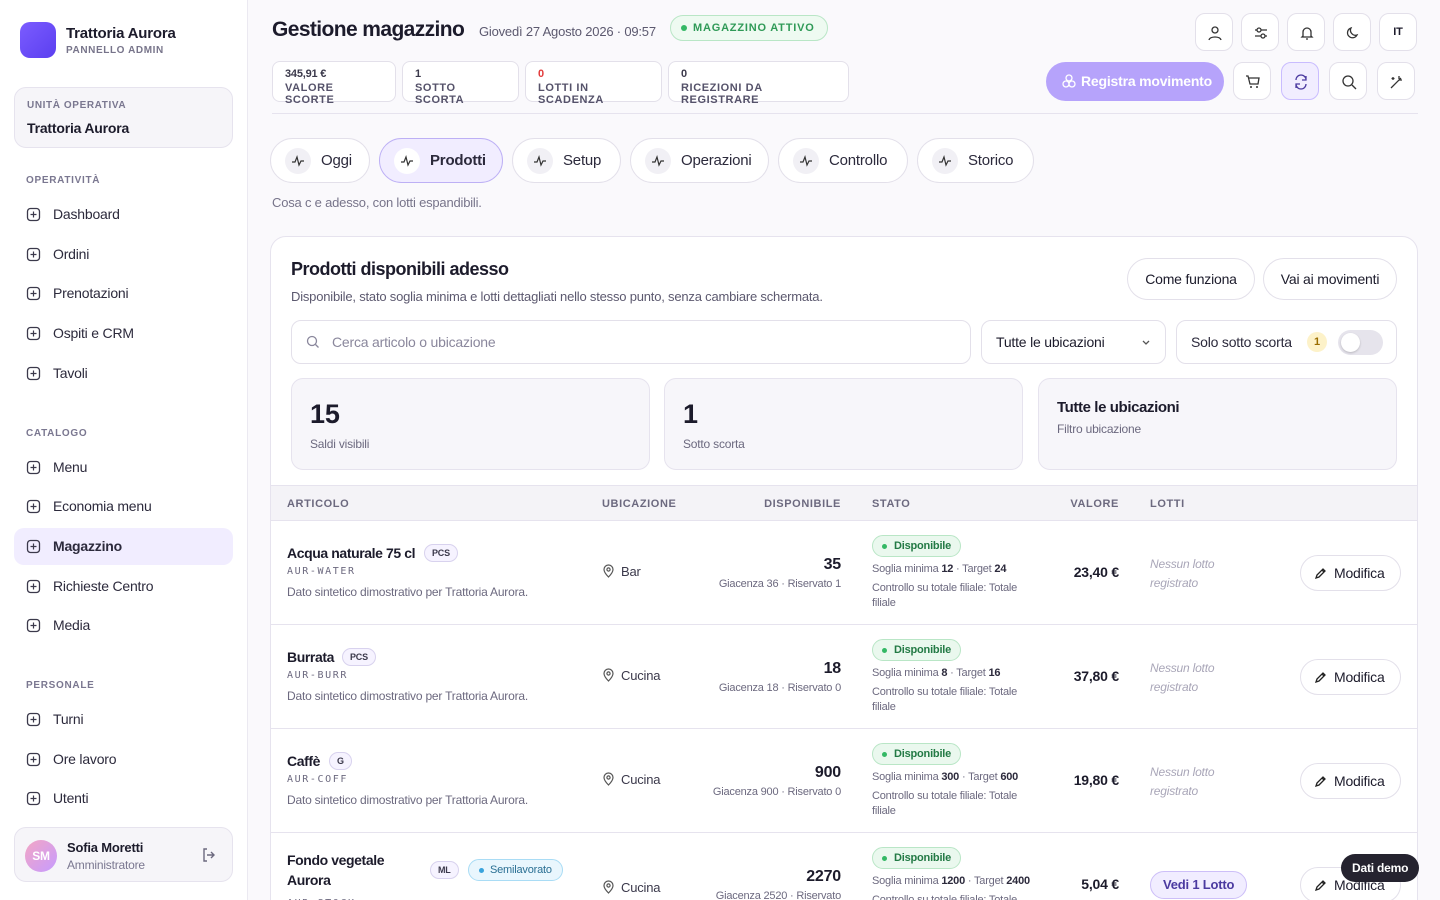 Image resolution: width=1440 pixels, height=900 pixels. I want to click on tab: Setup, so click(566, 160).